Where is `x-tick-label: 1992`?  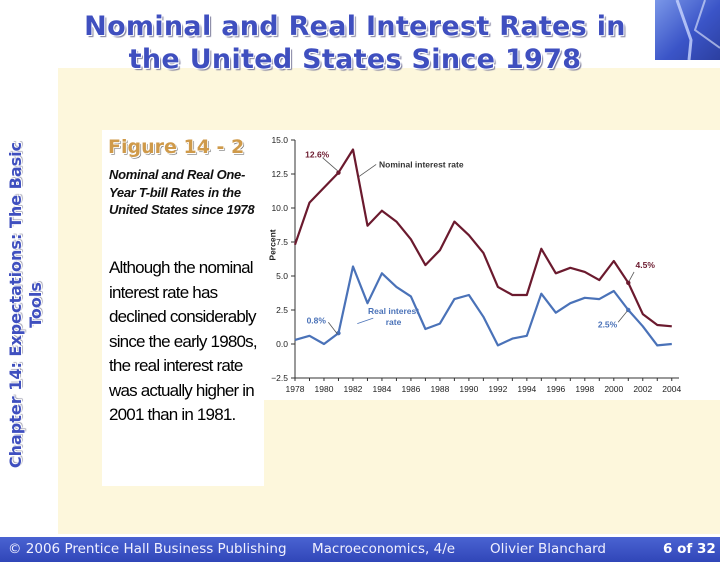 x-tick-label: 1992 is located at coordinates (497, 389).